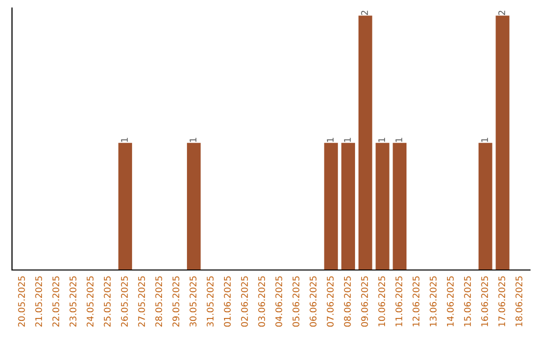 The width and height of the screenshot is (540, 340). I want to click on x-tick-label: 17.06.2025, so click(502, 301).